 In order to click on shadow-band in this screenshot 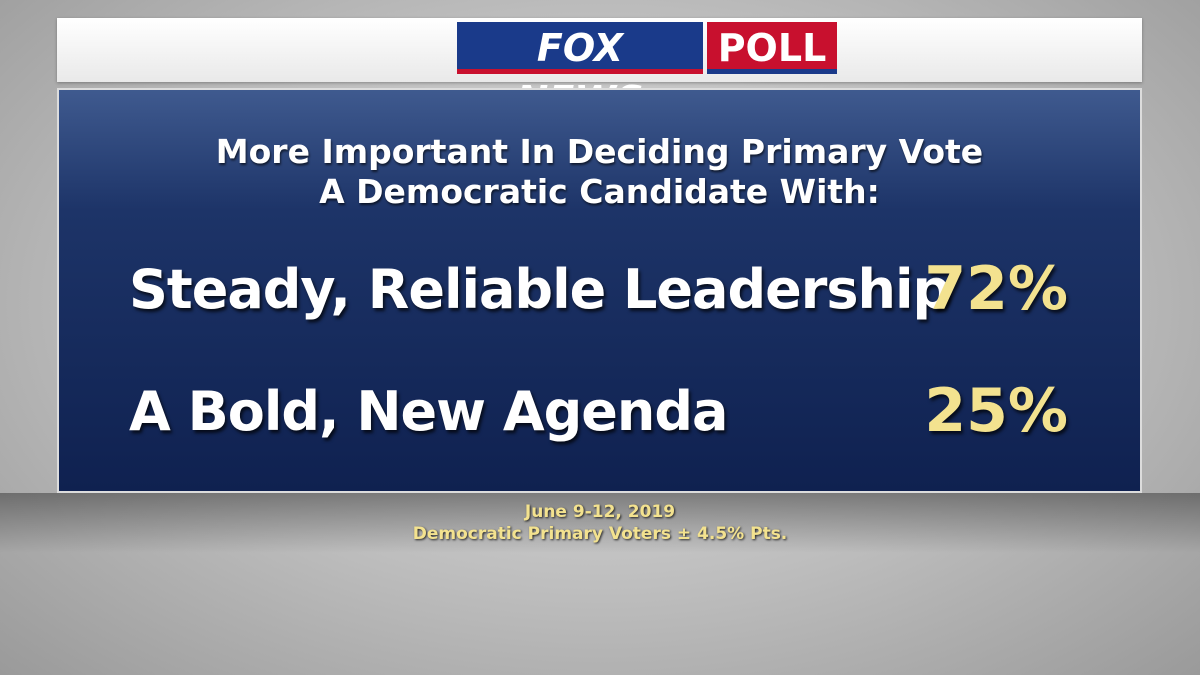, I will do `click(600, 523)`.